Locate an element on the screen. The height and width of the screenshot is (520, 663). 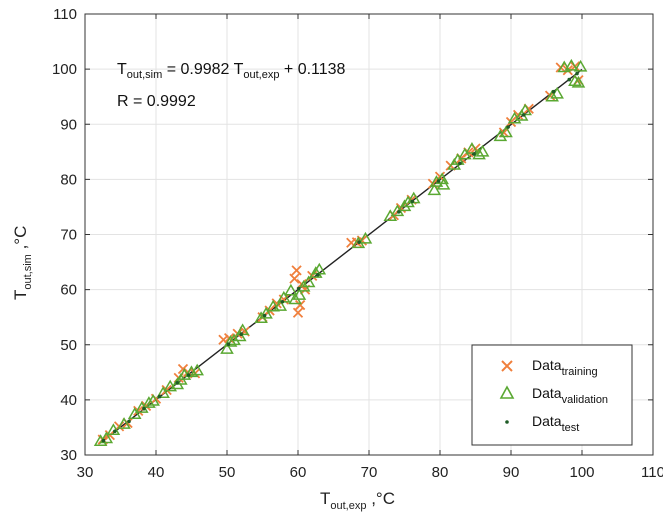
y-tick-label: 50 is located at coordinates (68, 345).